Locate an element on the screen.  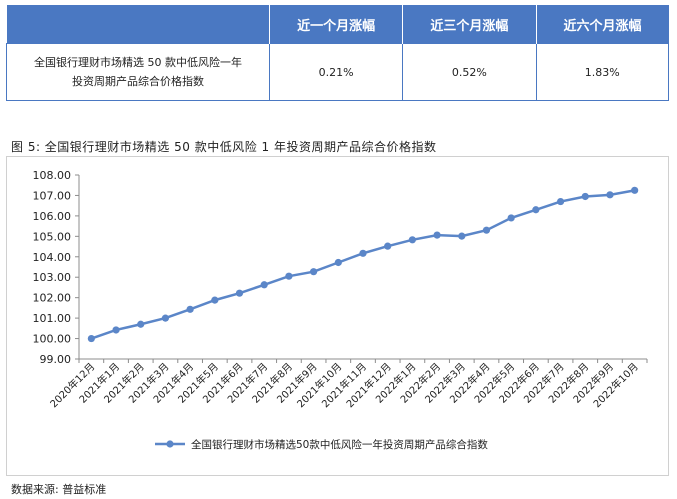
y-tick-label: 104.00 is located at coordinates (52, 257).